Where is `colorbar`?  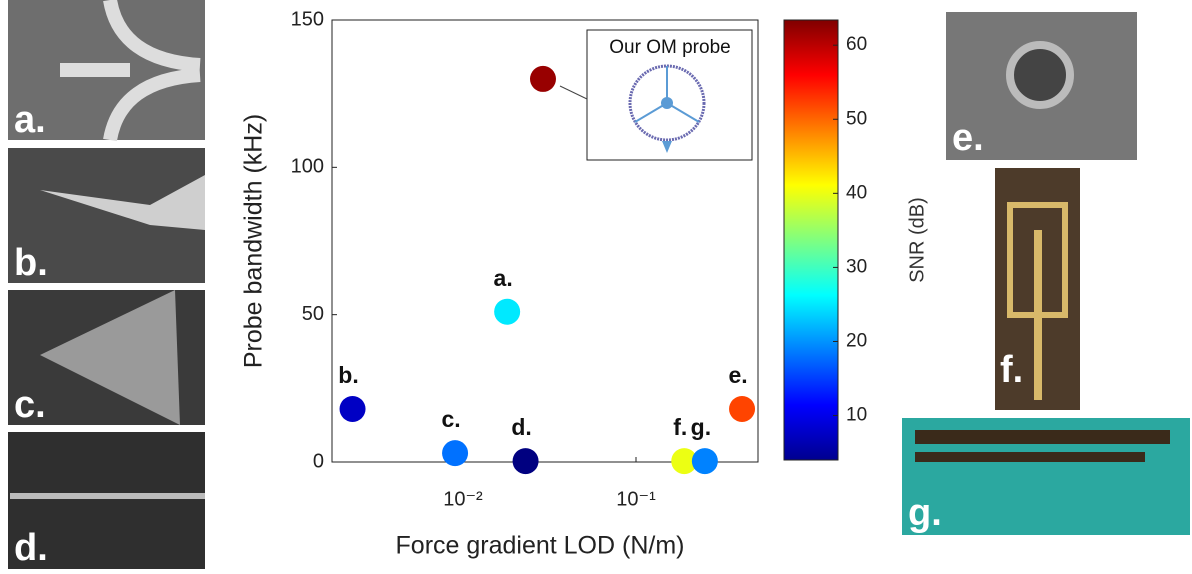
colorbar is located at coordinates (811, 240).